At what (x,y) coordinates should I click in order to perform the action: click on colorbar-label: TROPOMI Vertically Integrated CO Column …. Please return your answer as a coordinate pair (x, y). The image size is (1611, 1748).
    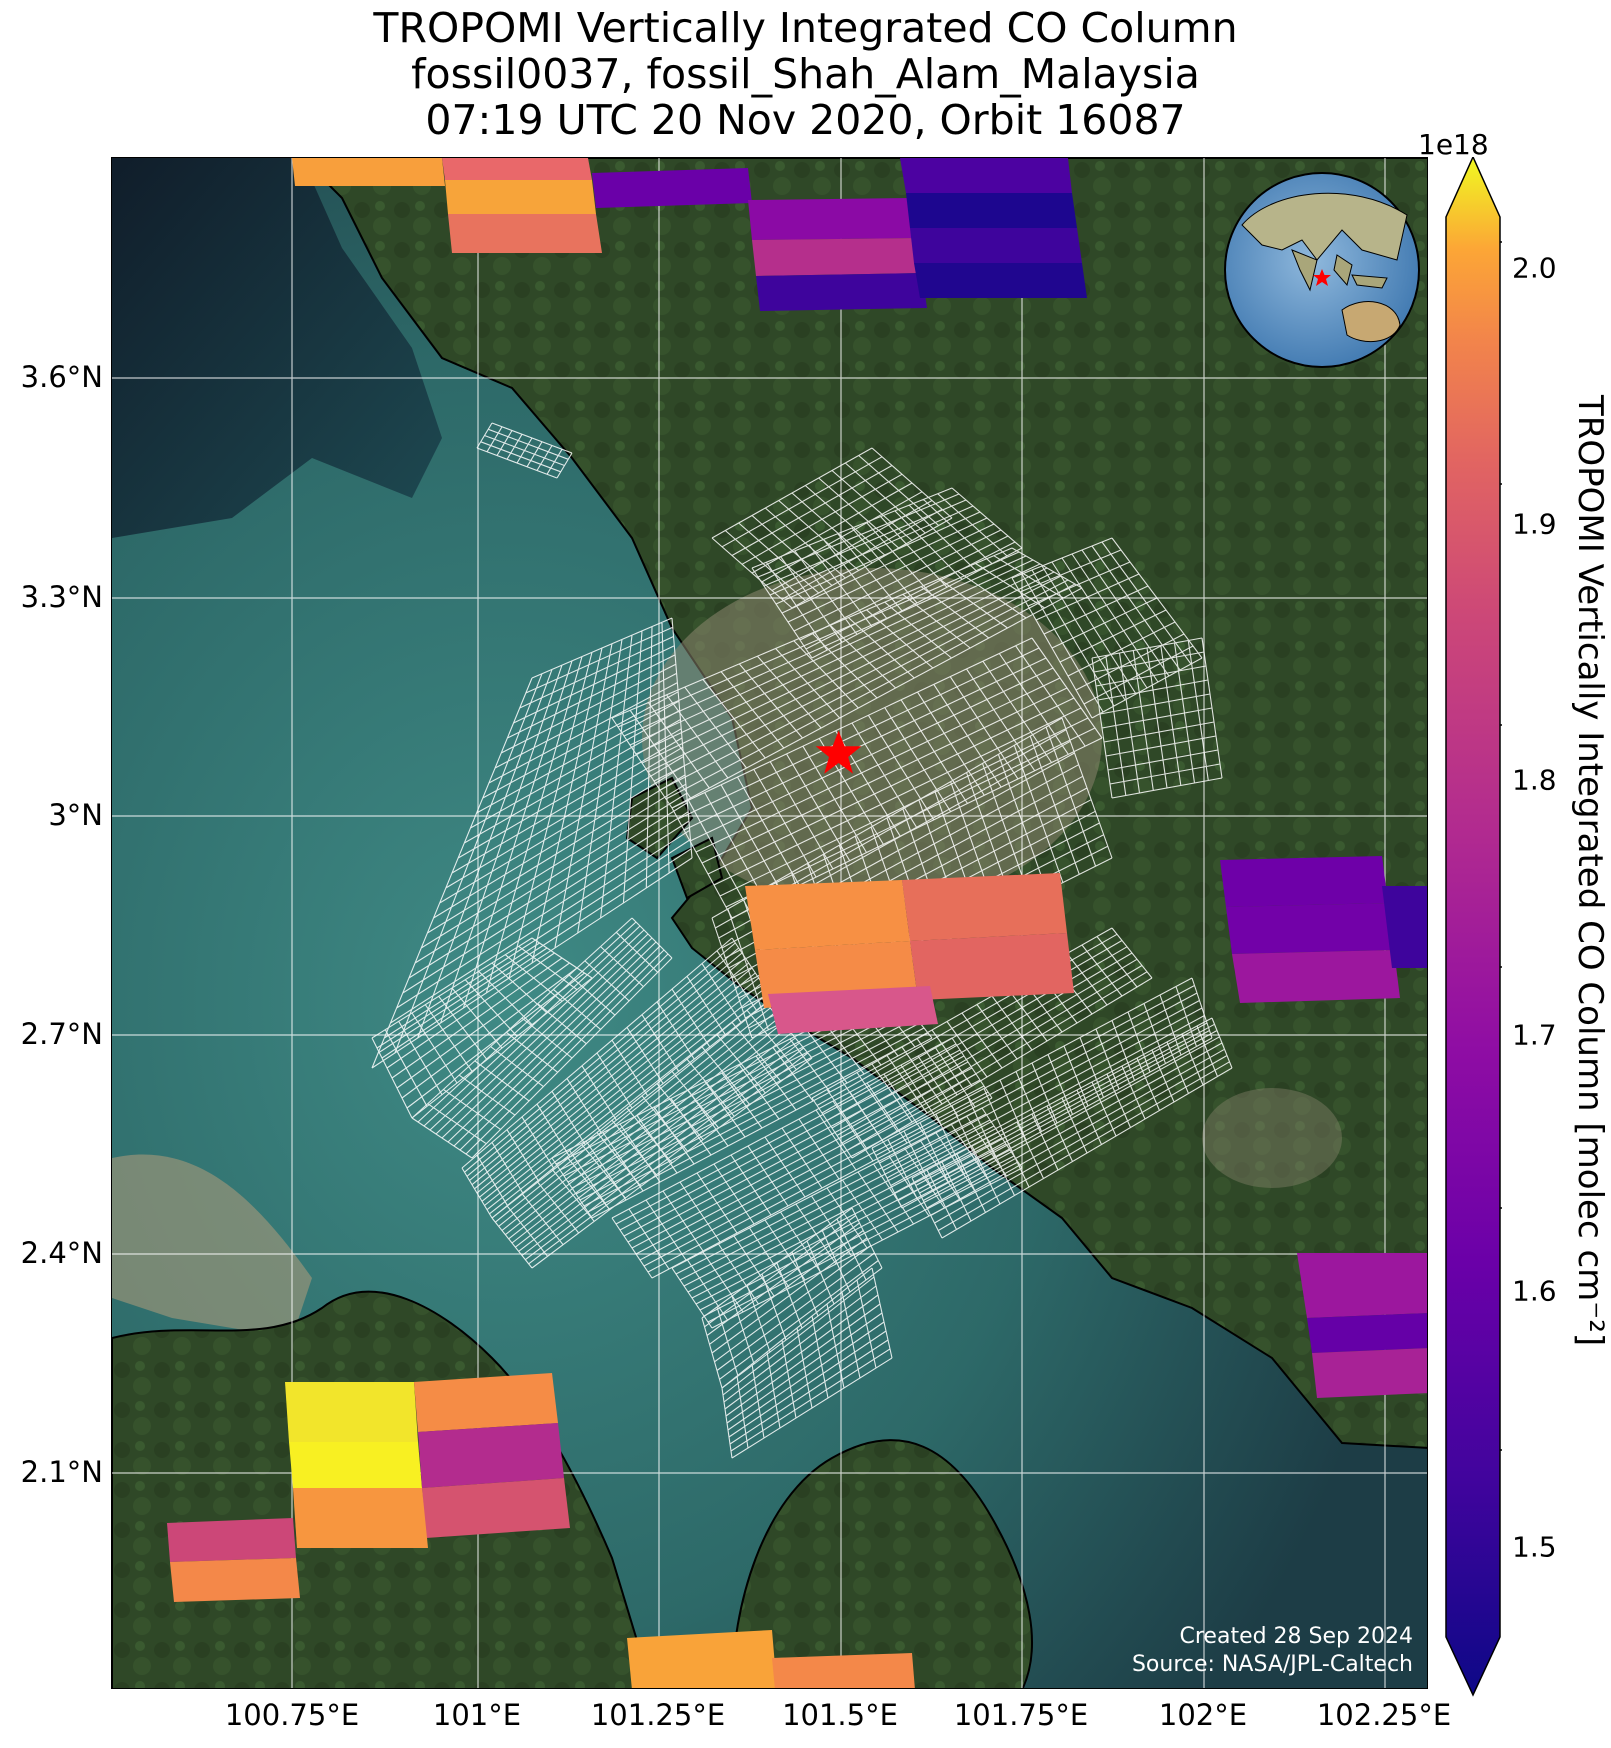
    Looking at the image, I should click on (1590, 871).